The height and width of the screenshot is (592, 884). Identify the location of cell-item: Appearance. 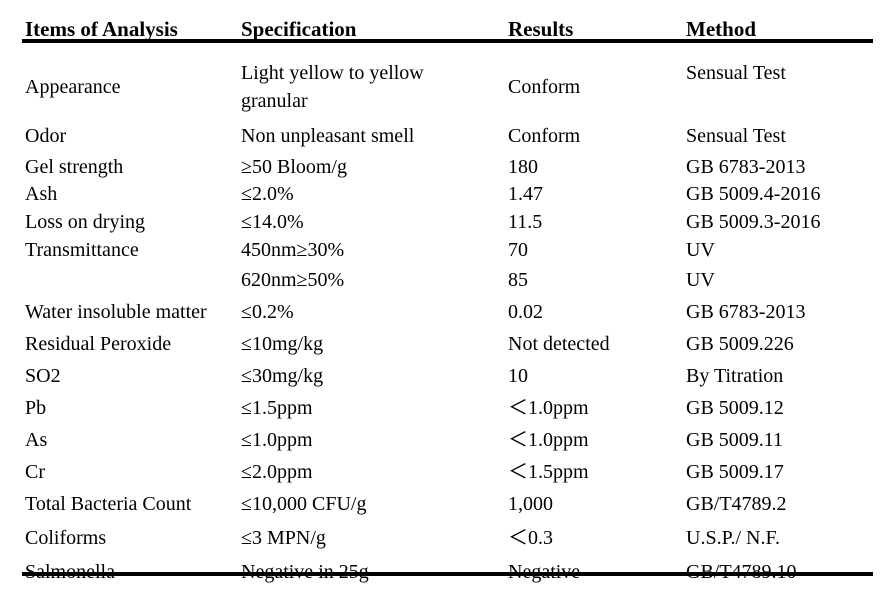
(73, 87).